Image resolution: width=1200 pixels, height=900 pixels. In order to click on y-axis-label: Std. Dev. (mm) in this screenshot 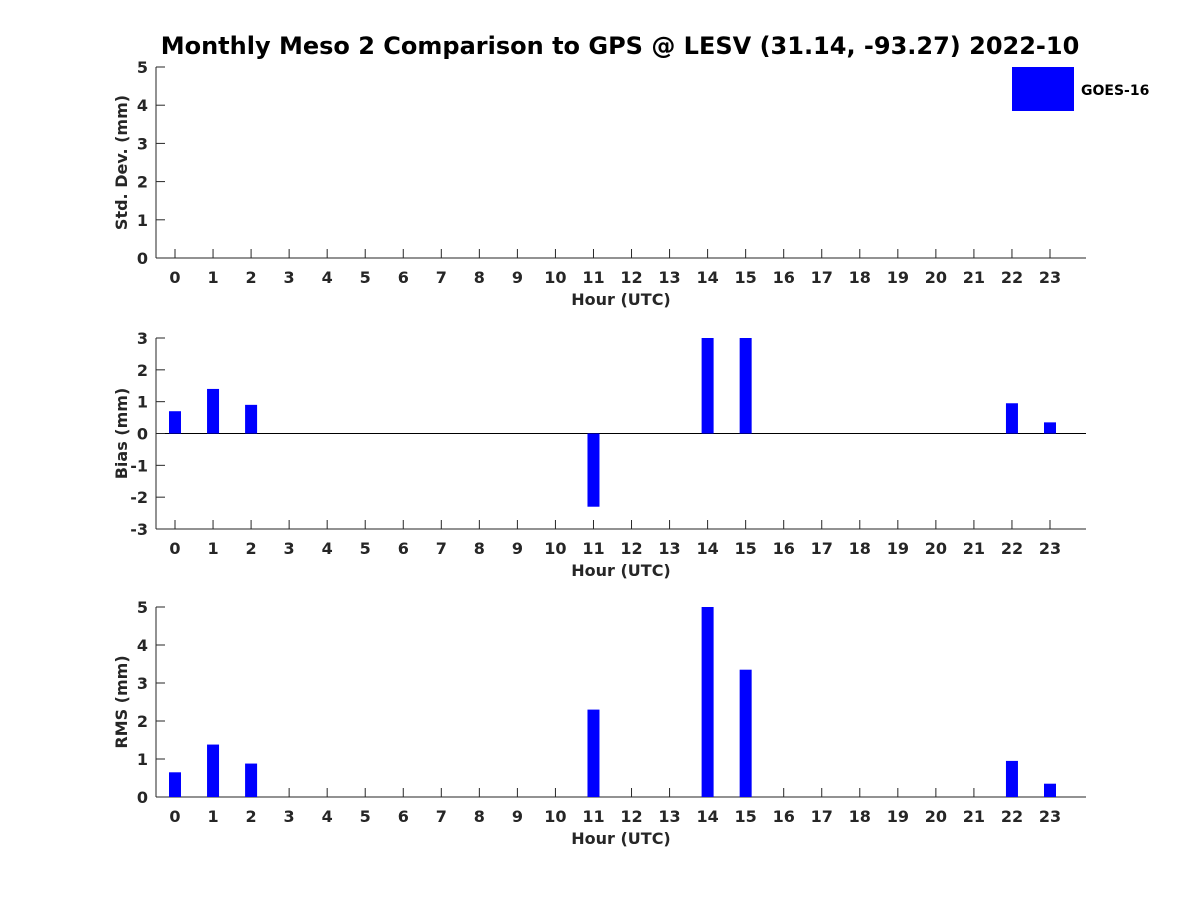, I will do `click(121, 162)`.